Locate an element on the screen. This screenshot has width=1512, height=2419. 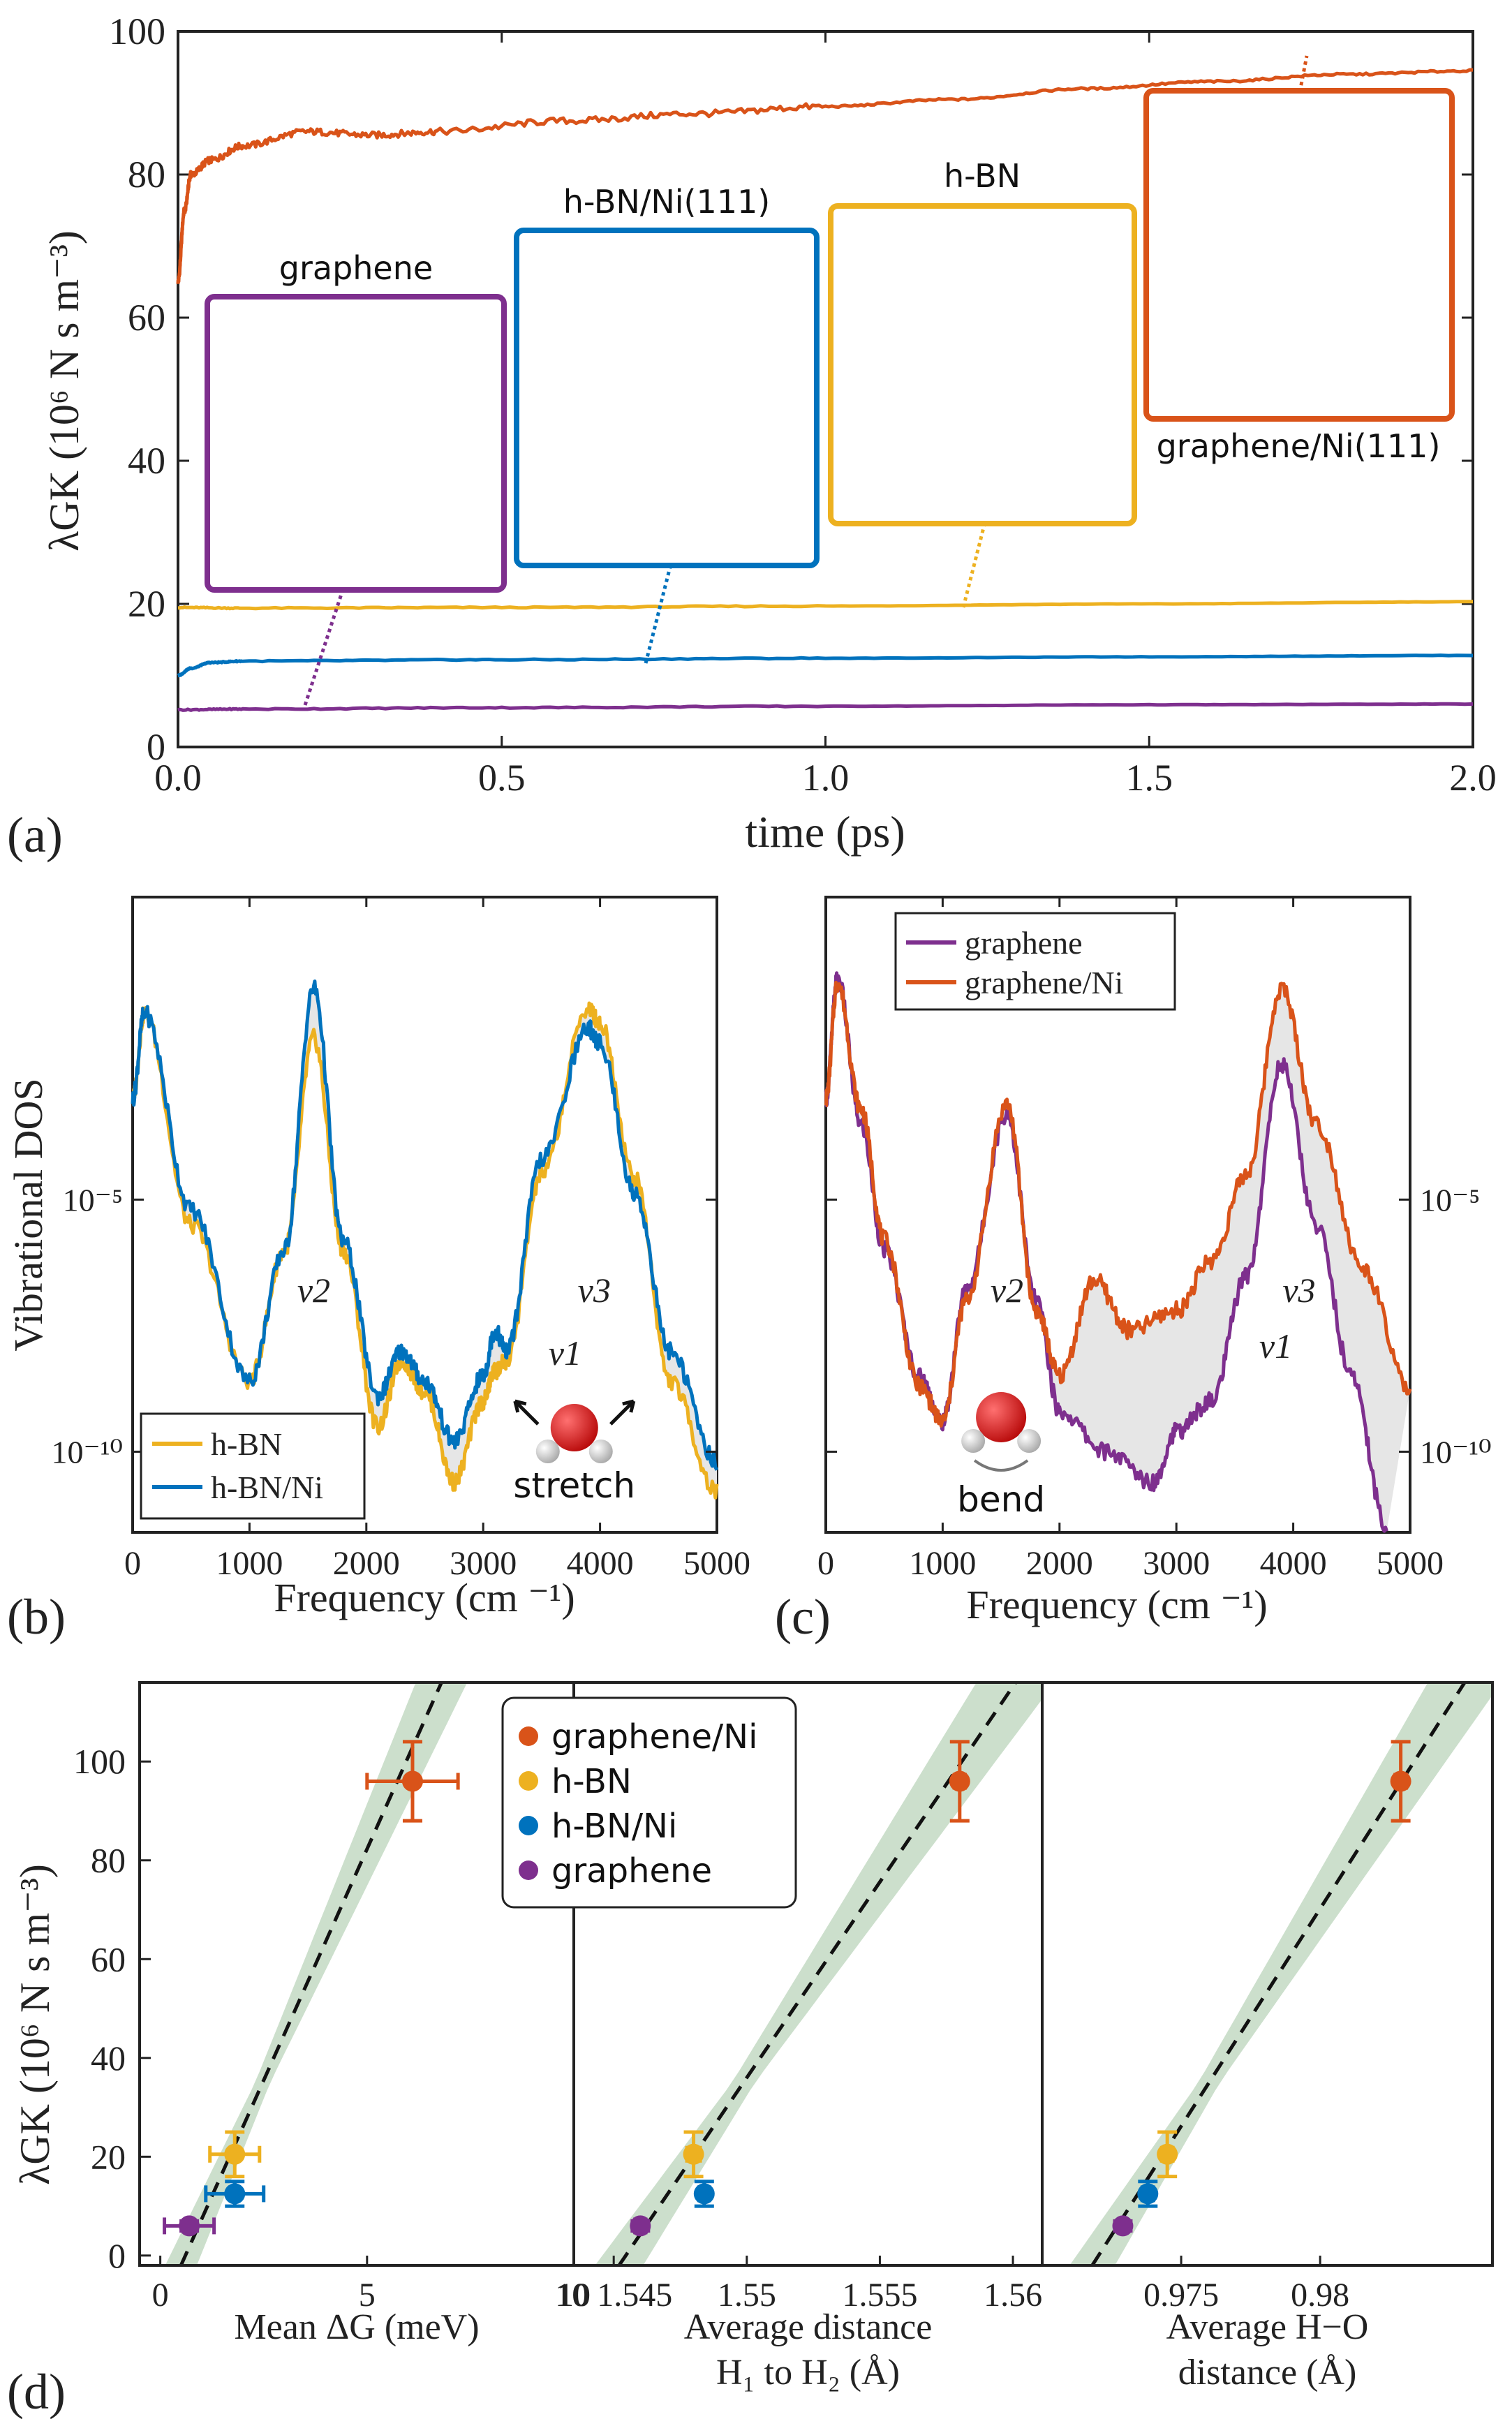
x-tick-label: 0.0 is located at coordinates (178, 778).